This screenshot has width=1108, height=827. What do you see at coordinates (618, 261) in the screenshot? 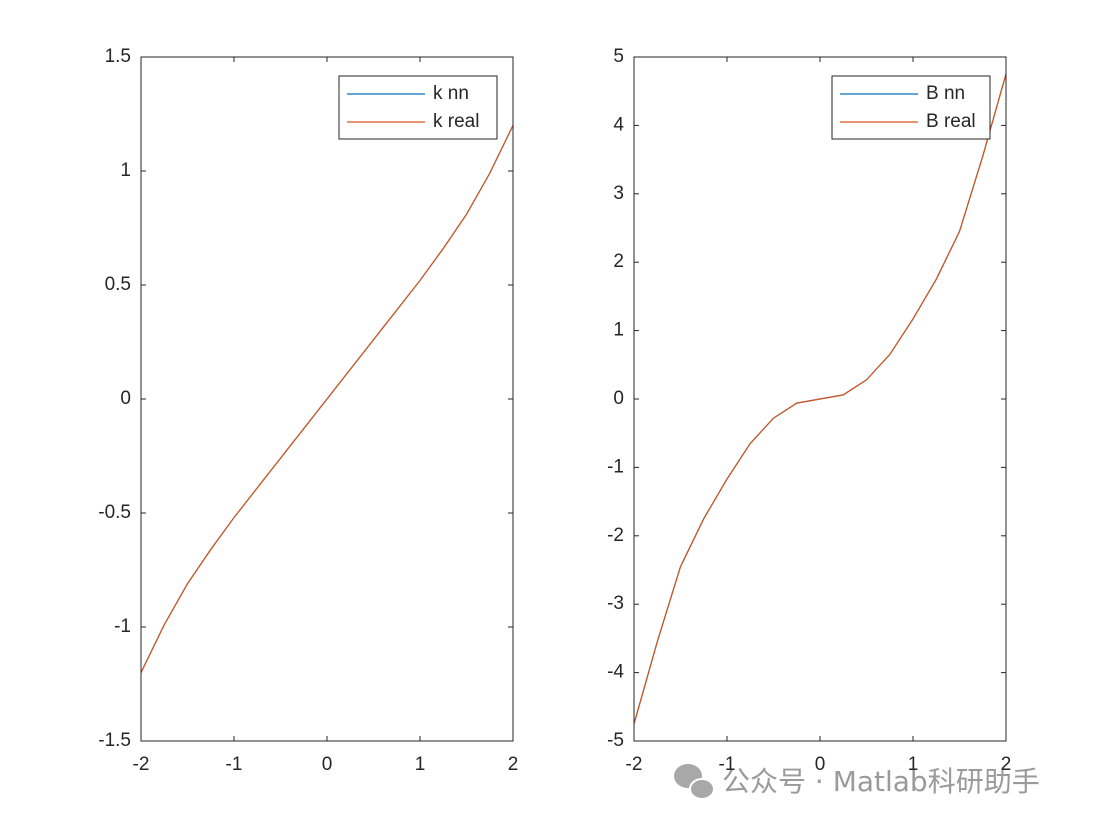
I see `y-tick-label: 2` at bounding box center [618, 261].